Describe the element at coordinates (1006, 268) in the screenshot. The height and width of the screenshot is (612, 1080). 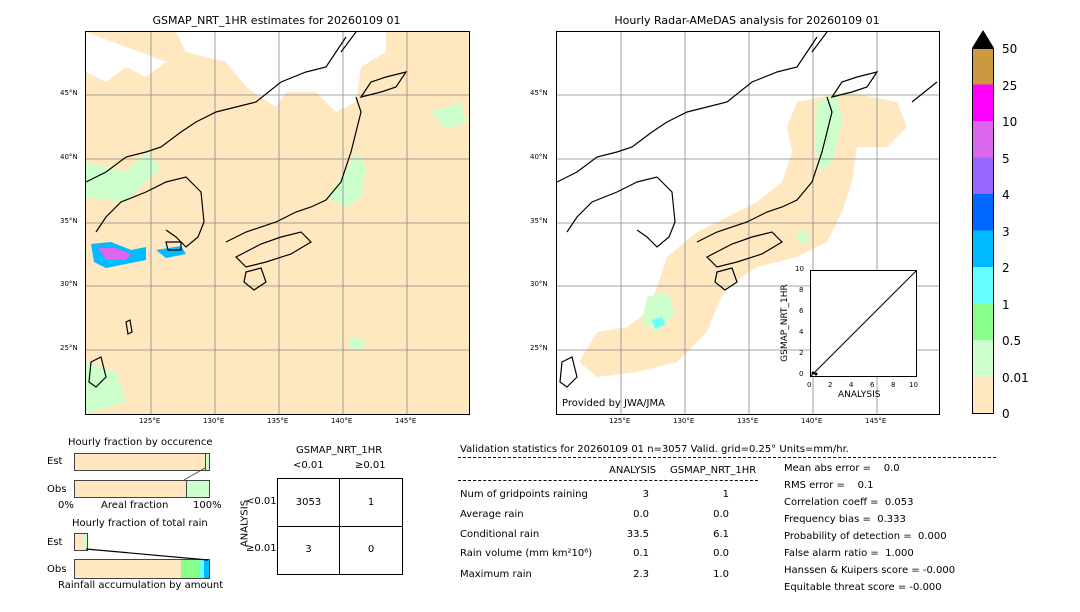
I see `cb-label-2: 2` at that location.